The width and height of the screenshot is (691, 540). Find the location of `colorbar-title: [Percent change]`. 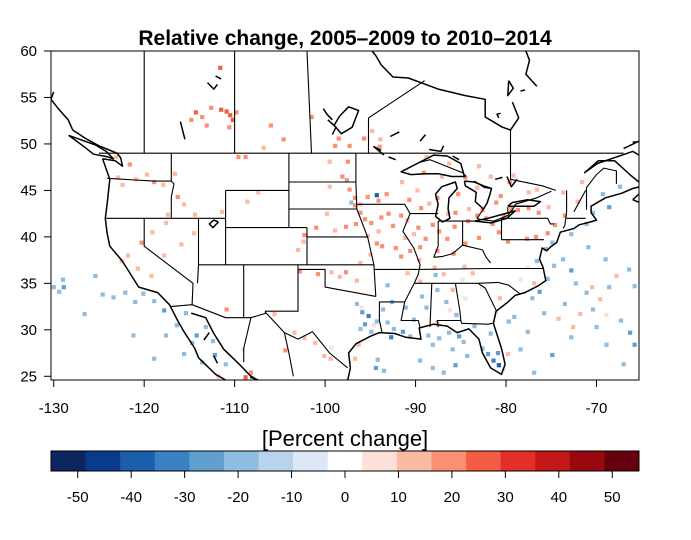

colorbar-title: [Percent change] is located at coordinates (345, 438).